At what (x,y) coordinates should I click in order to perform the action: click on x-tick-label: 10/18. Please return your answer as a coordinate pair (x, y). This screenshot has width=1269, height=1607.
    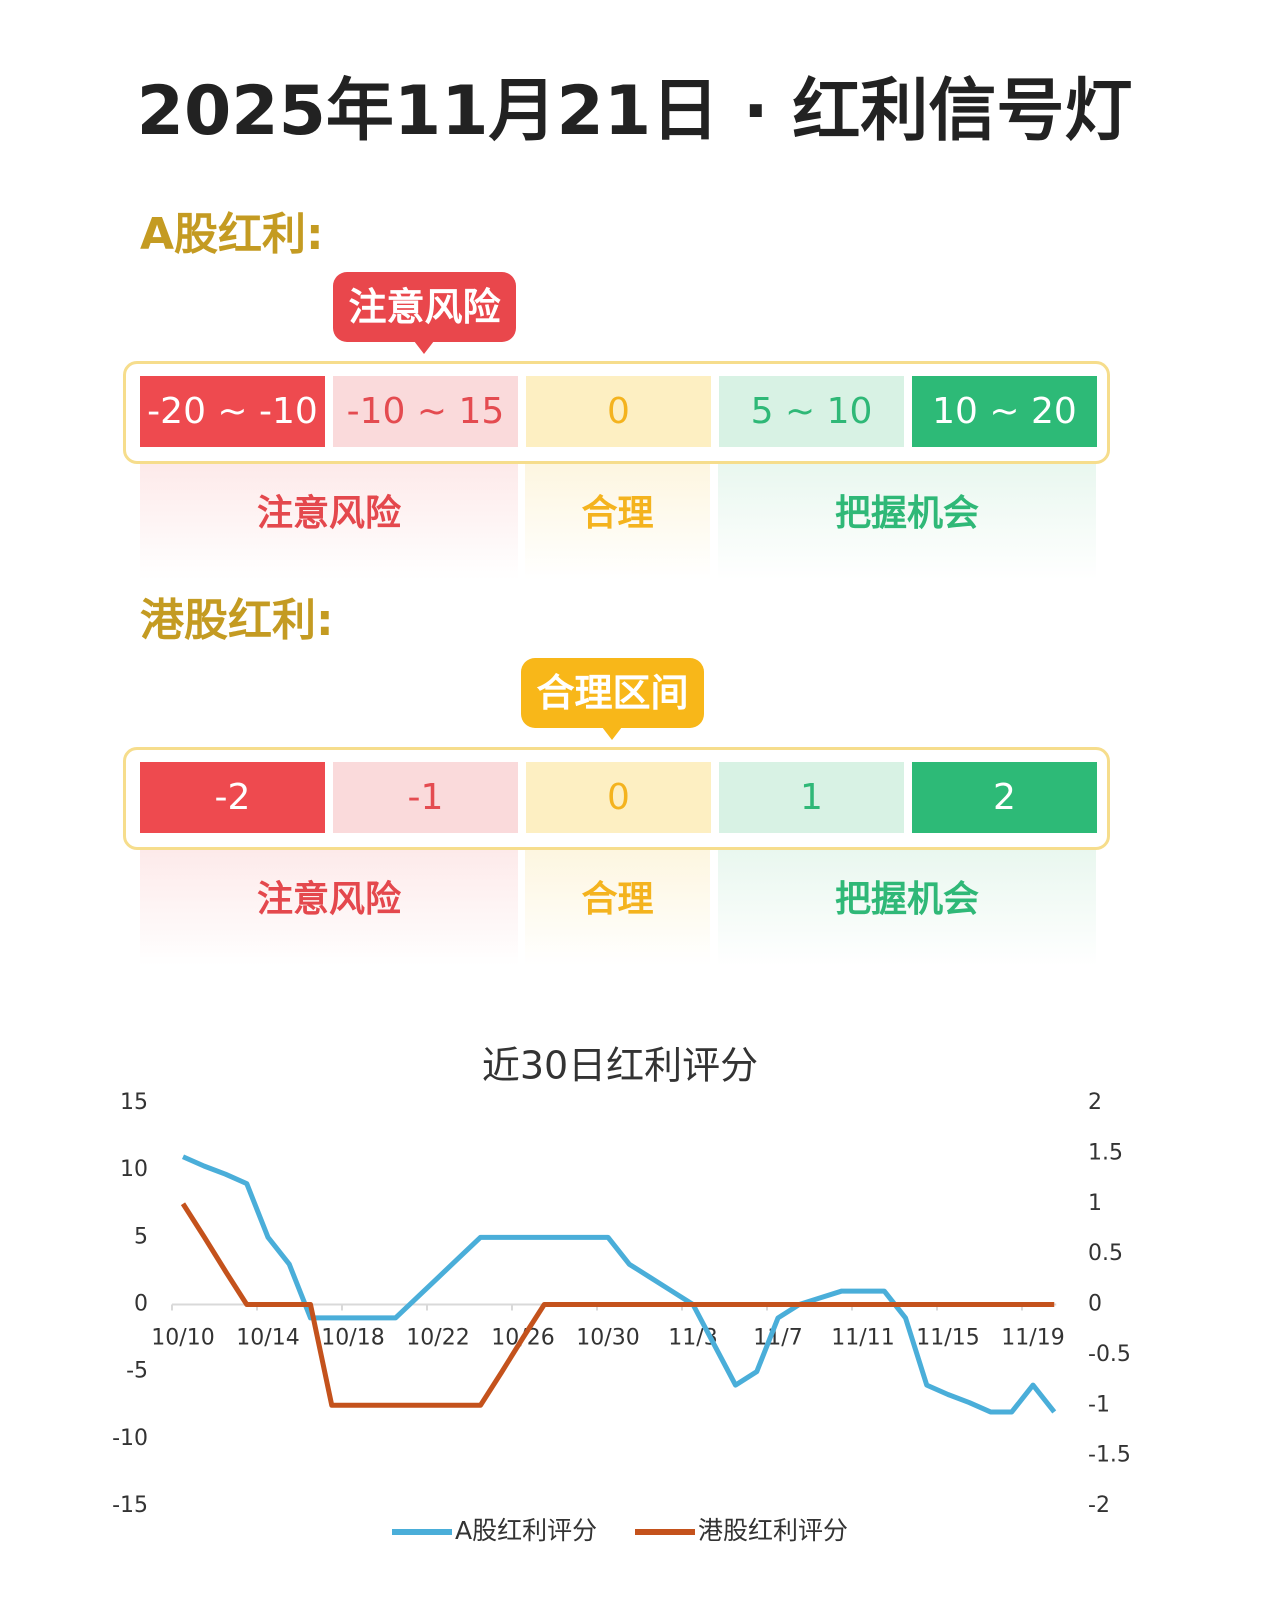
    Looking at the image, I should click on (352, 1338).